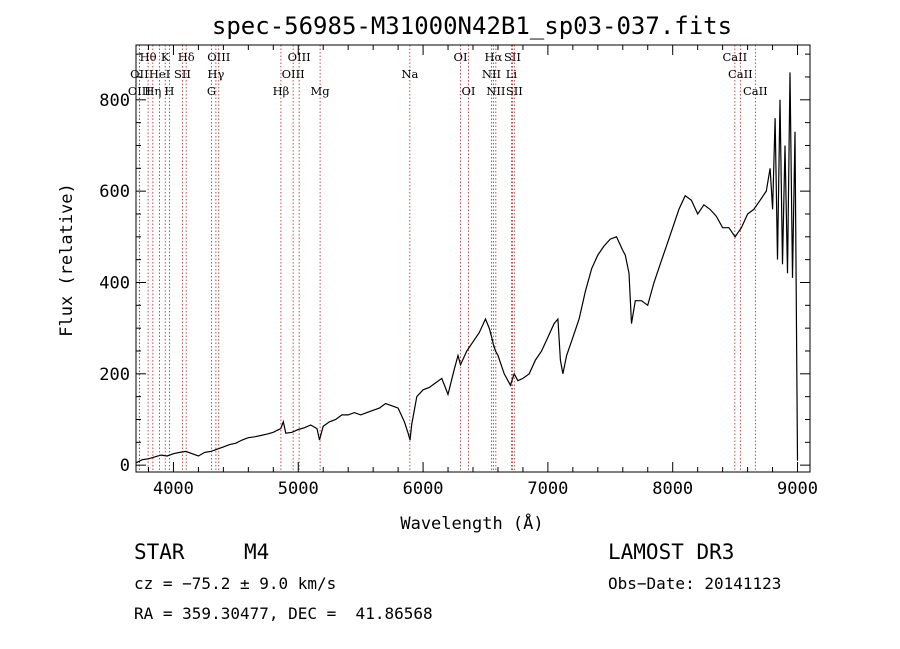 The width and height of the screenshot is (900, 649). I want to click on spectral-line-label: Na, so click(409, 74).